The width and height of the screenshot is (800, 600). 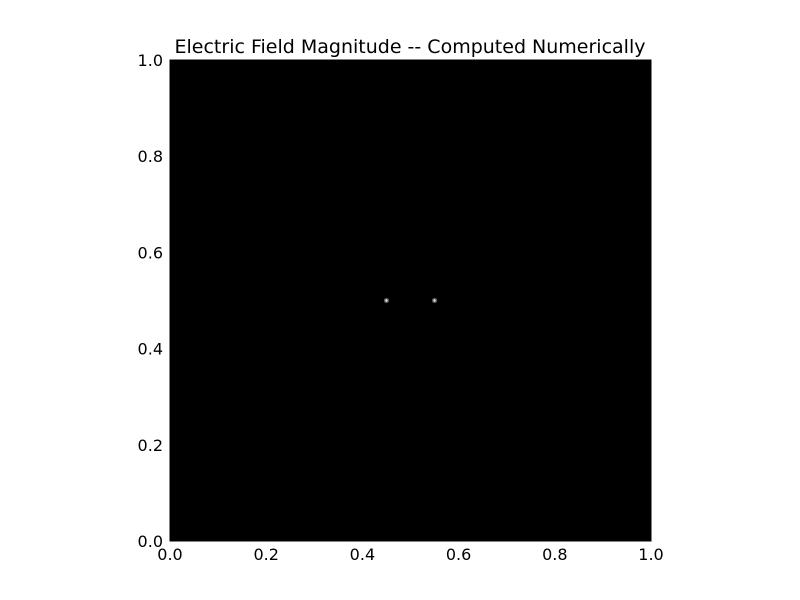 What do you see at coordinates (150, 60) in the screenshot?
I see `y-tick-label: 1.0` at bounding box center [150, 60].